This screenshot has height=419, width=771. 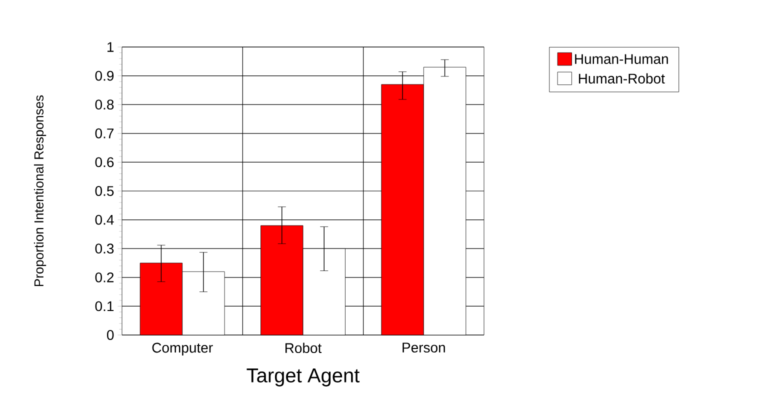 What do you see at coordinates (423, 347) in the screenshot?
I see `x-tick-label: Person` at bounding box center [423, 347].